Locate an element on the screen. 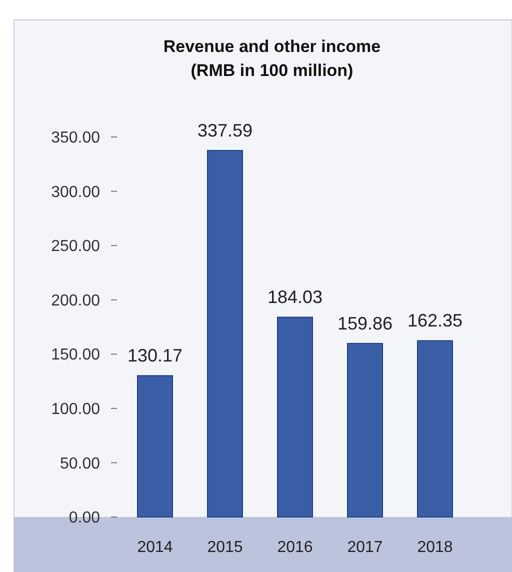  y-tick-label: 200.00 is located at coordinates (75, 301).